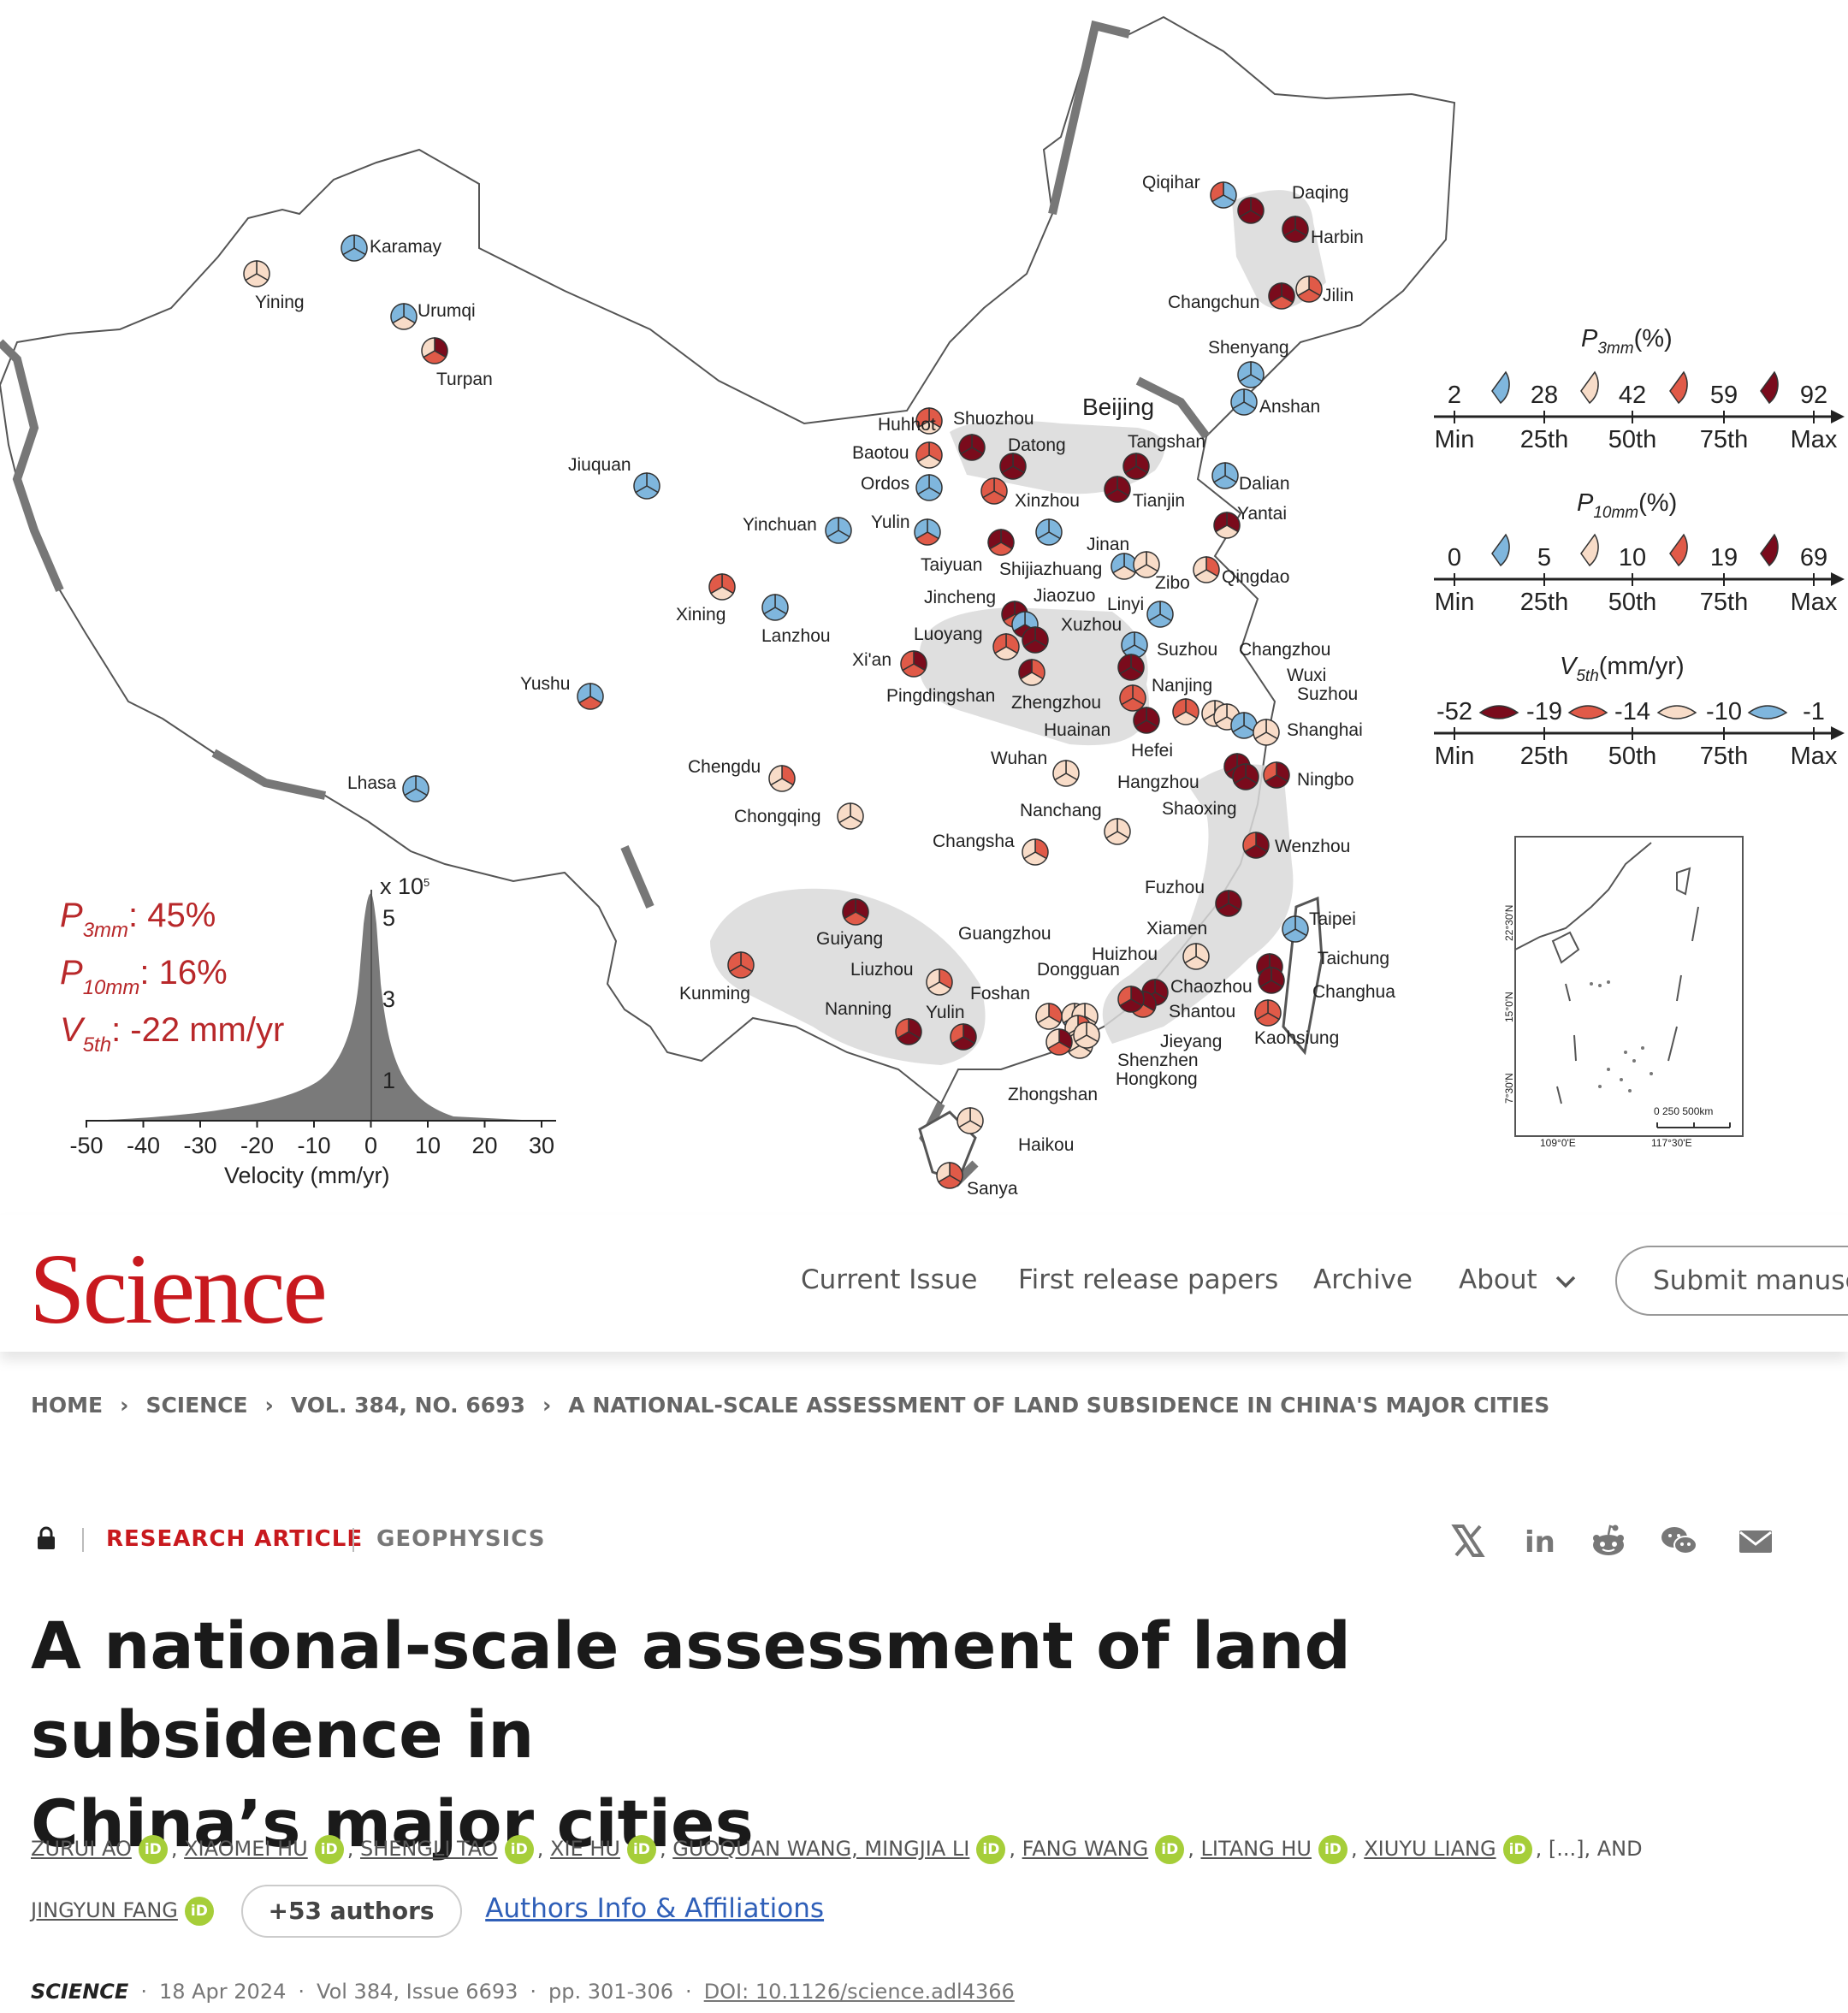  Describe the element at coordinates (1454, 711) in the screenshot. I see `legend-value: -52` at that location.